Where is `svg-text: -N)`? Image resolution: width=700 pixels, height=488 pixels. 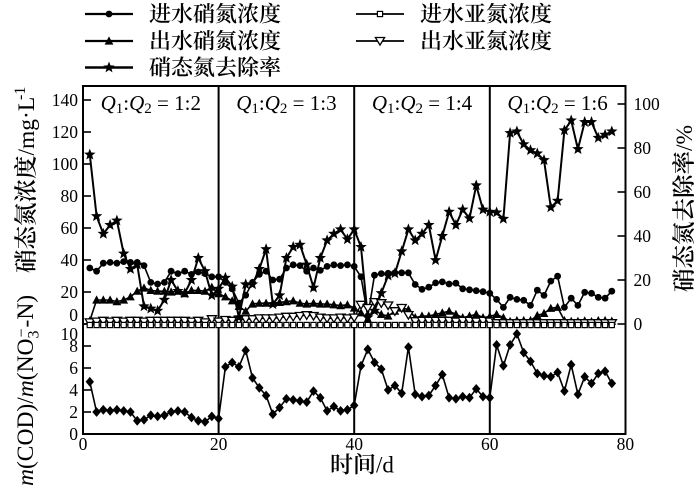 svg-text: -N) is located at coordinates (26, 311).